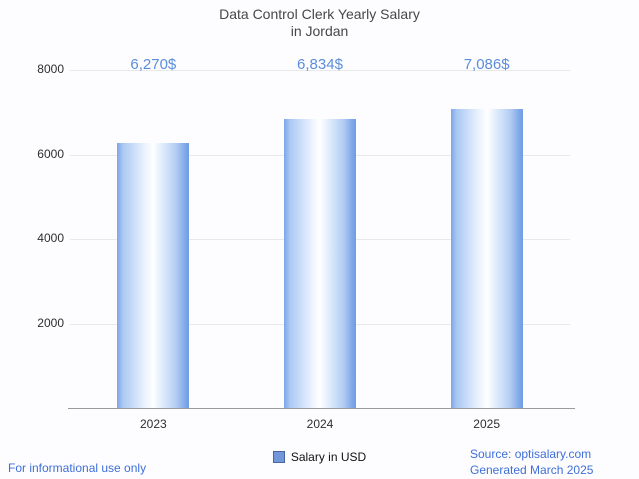  I want to click on gridline, so click(320, 70).